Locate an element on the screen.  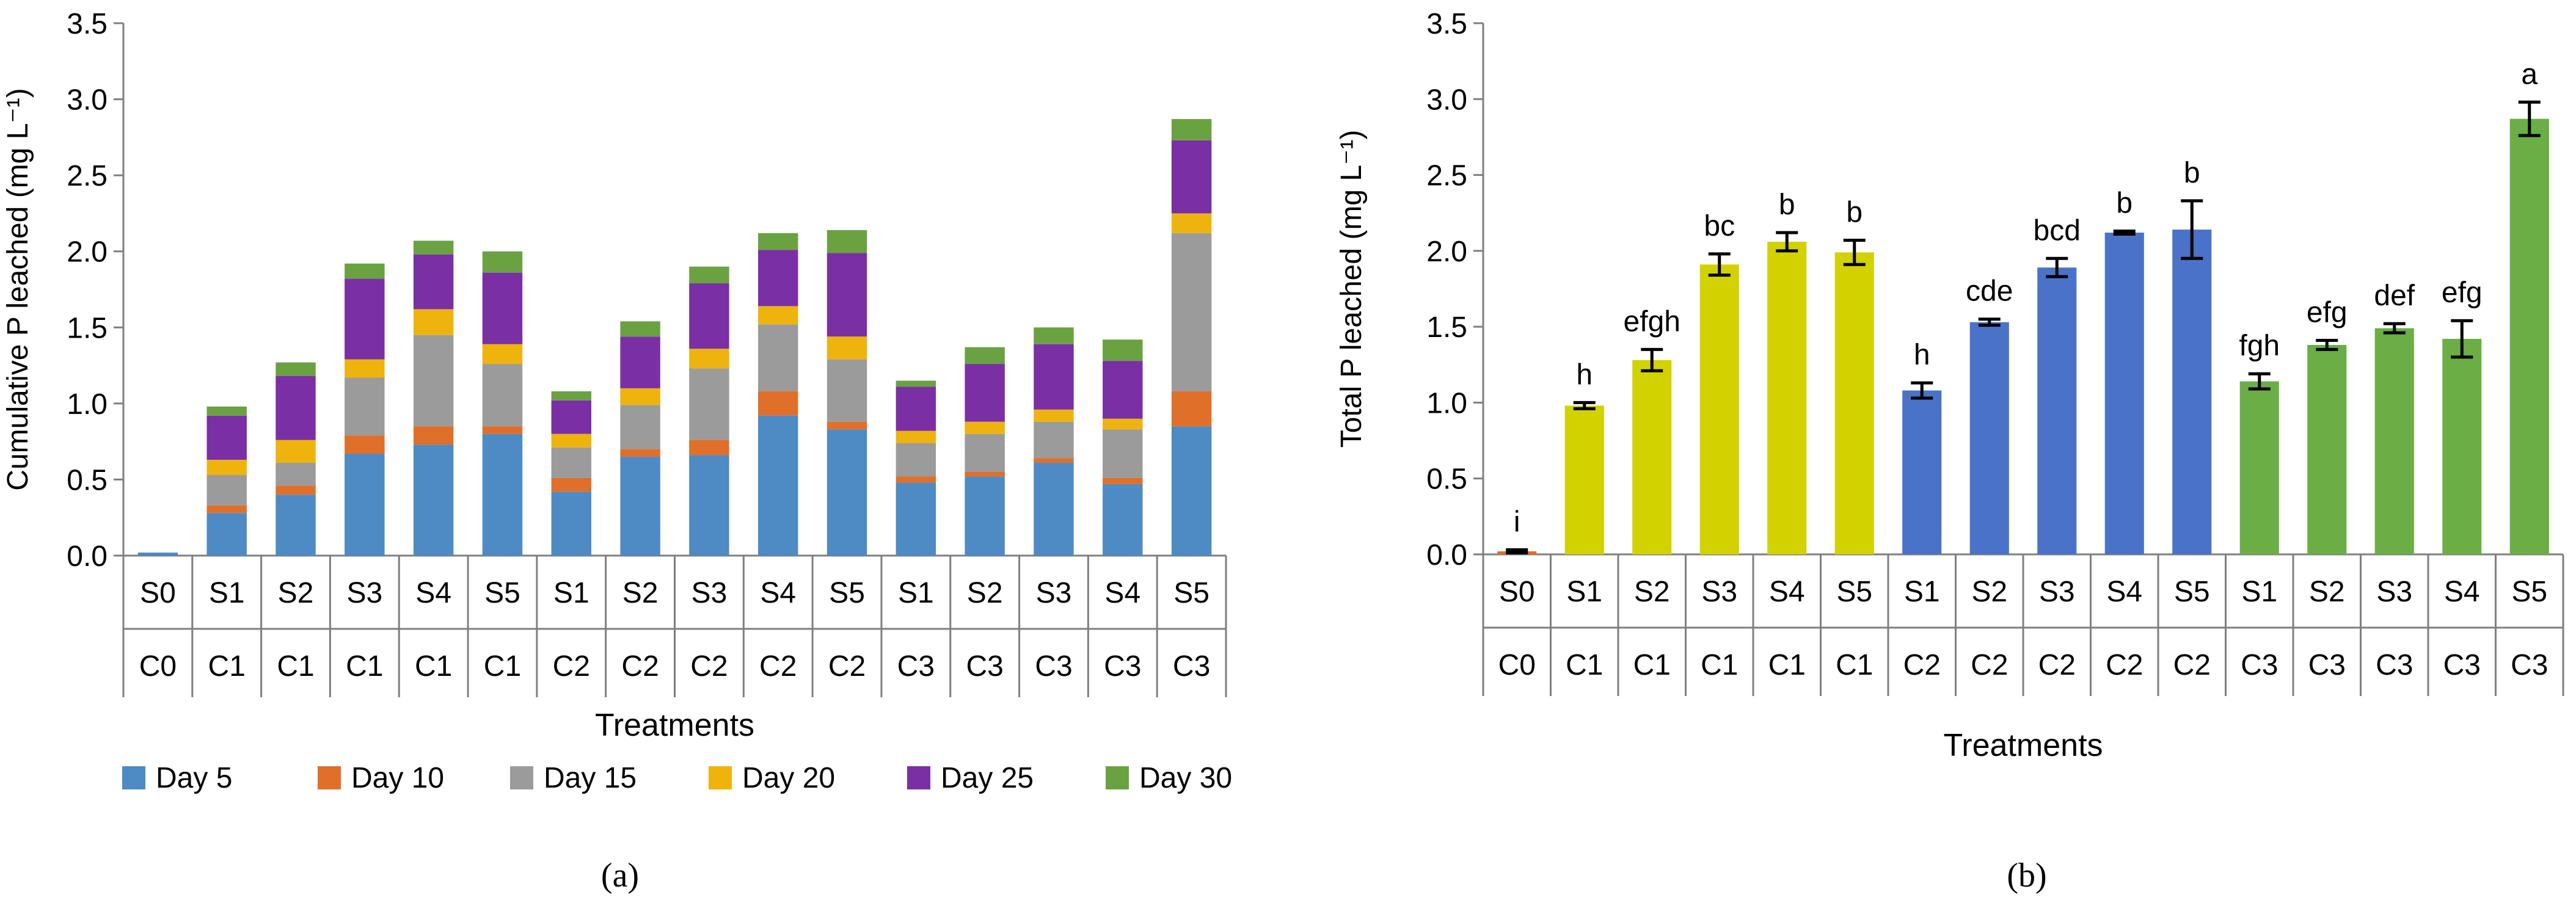
a-x-tick-label-s: S5 is located at coordinates (847, 593).